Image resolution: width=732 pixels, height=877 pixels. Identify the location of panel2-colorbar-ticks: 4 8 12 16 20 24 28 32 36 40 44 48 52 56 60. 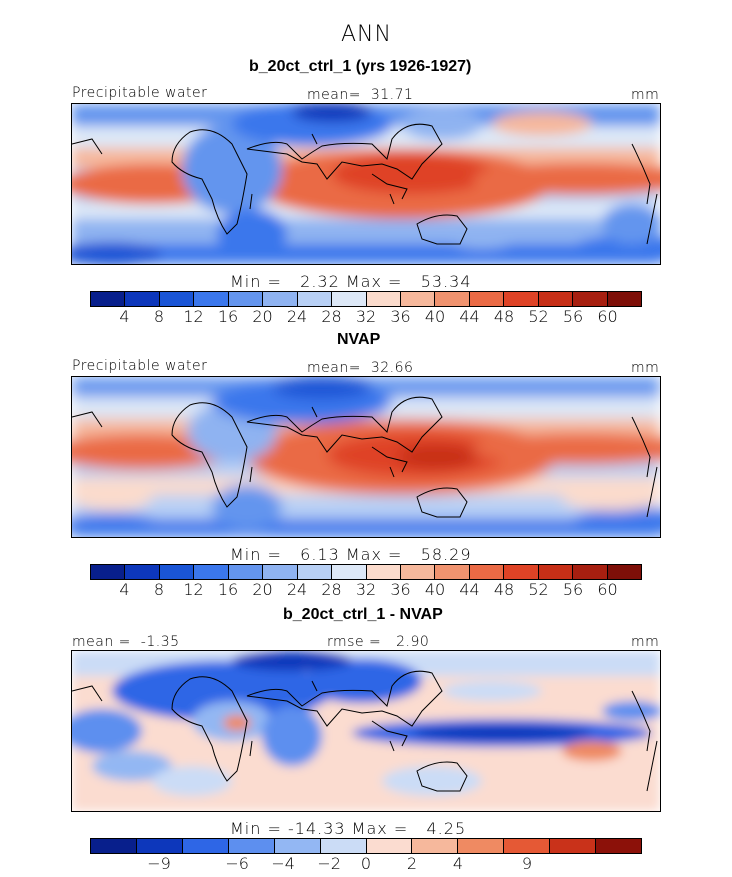
(366, 590).